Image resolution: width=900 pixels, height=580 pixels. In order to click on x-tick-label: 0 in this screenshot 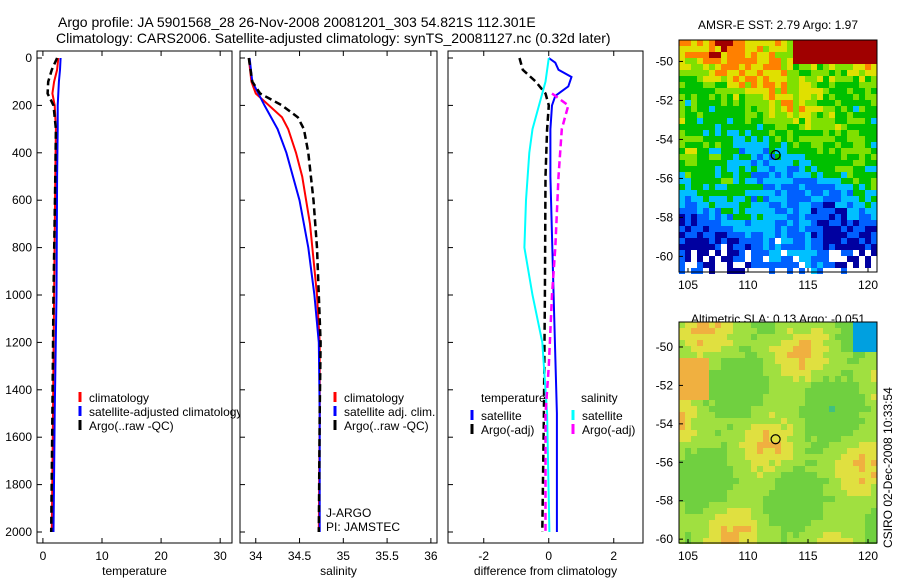, I will do `click(548, 556)`.